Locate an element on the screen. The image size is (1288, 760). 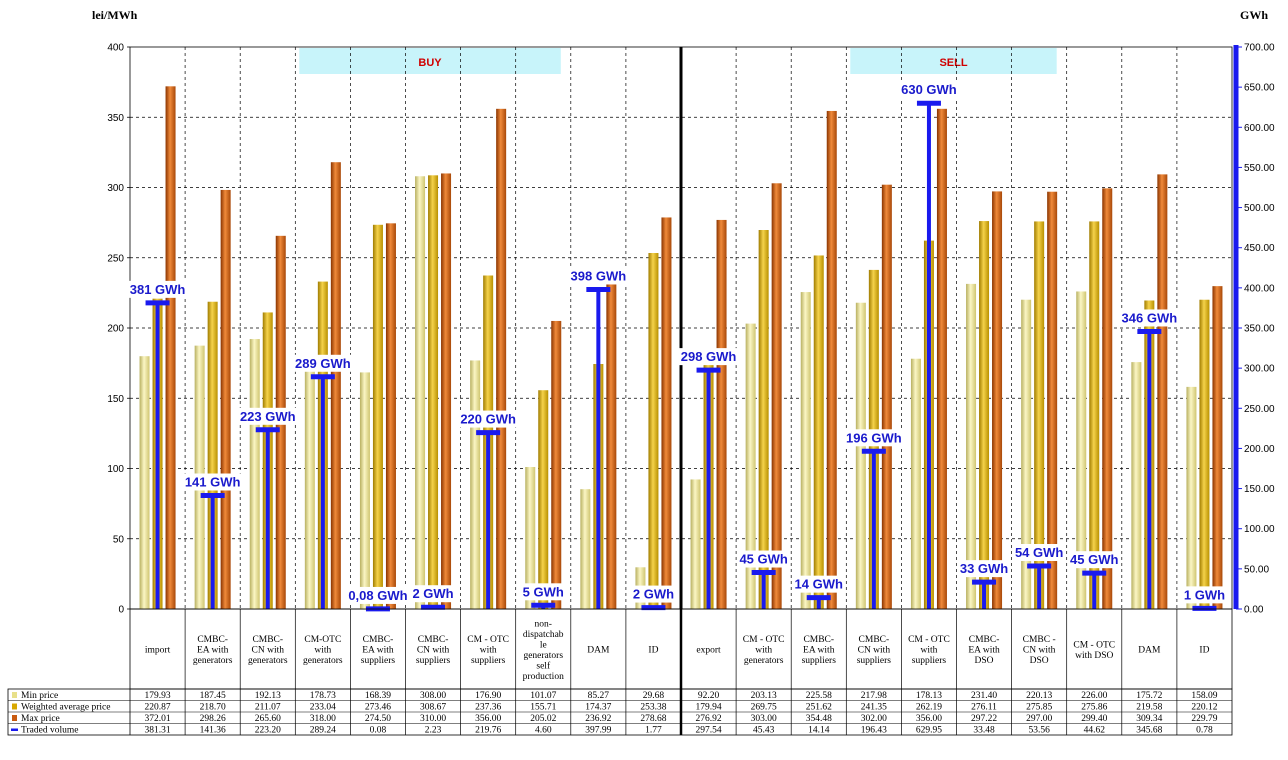
table-cell: 44.62 is located at coordinates (1095, 731).